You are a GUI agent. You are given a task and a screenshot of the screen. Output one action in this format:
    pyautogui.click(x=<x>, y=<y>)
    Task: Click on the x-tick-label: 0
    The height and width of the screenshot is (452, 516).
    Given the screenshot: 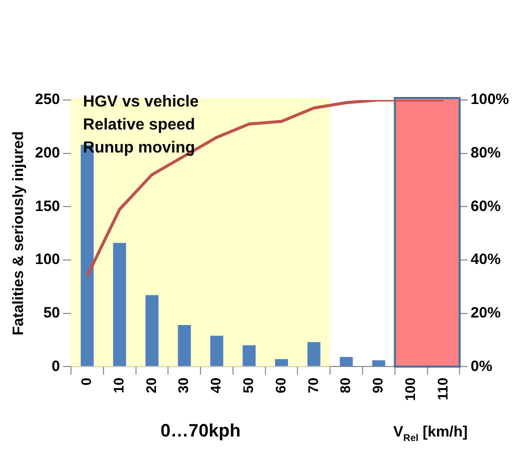 What is the action you would take?
    pyautogui.click(x=86, y=381)
    